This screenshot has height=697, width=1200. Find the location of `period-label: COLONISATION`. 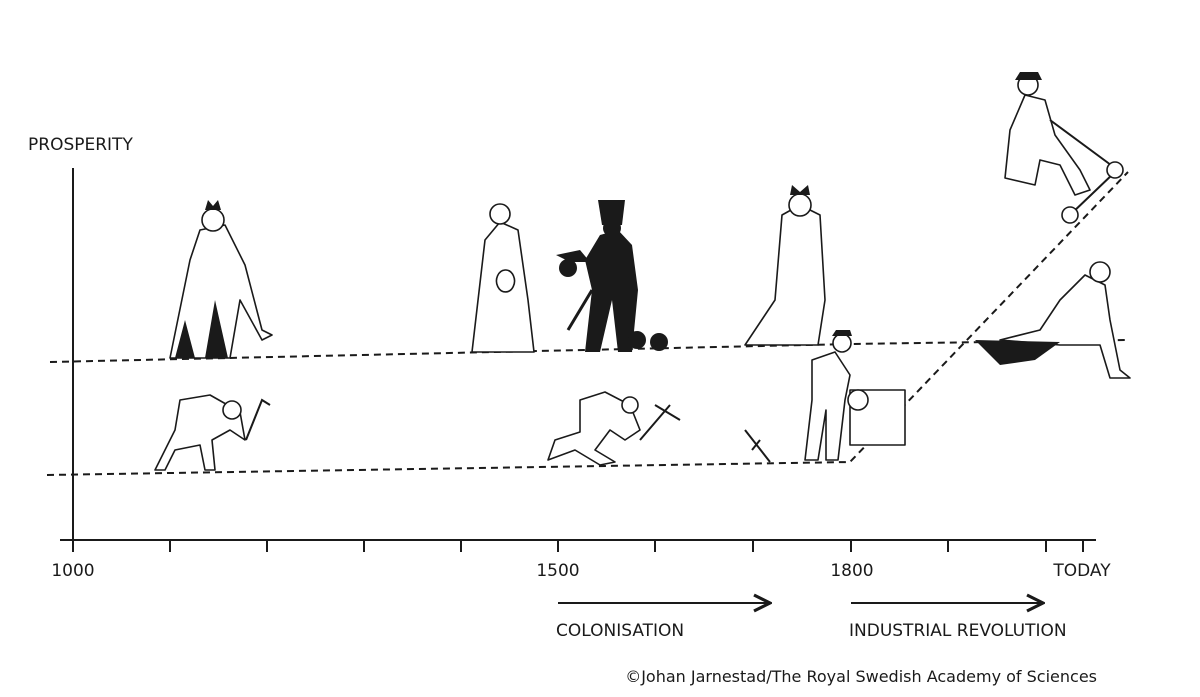

period-label: COLONISATION is located at coordinates (620, 631).